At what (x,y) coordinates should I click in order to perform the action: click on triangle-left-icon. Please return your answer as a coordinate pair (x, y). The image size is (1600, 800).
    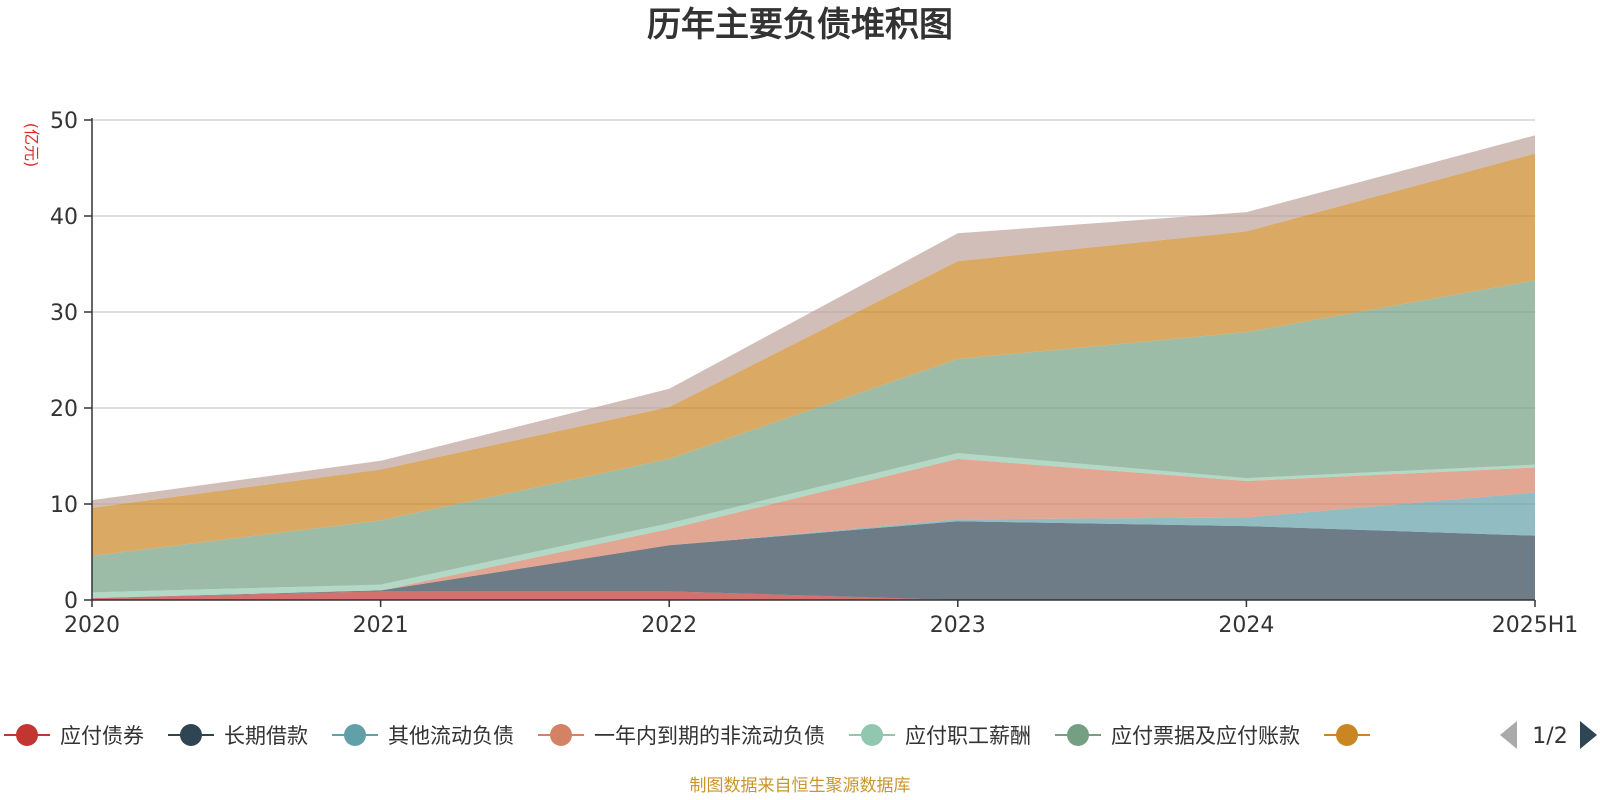
    Looking at the image, I should click on (1508, 735).